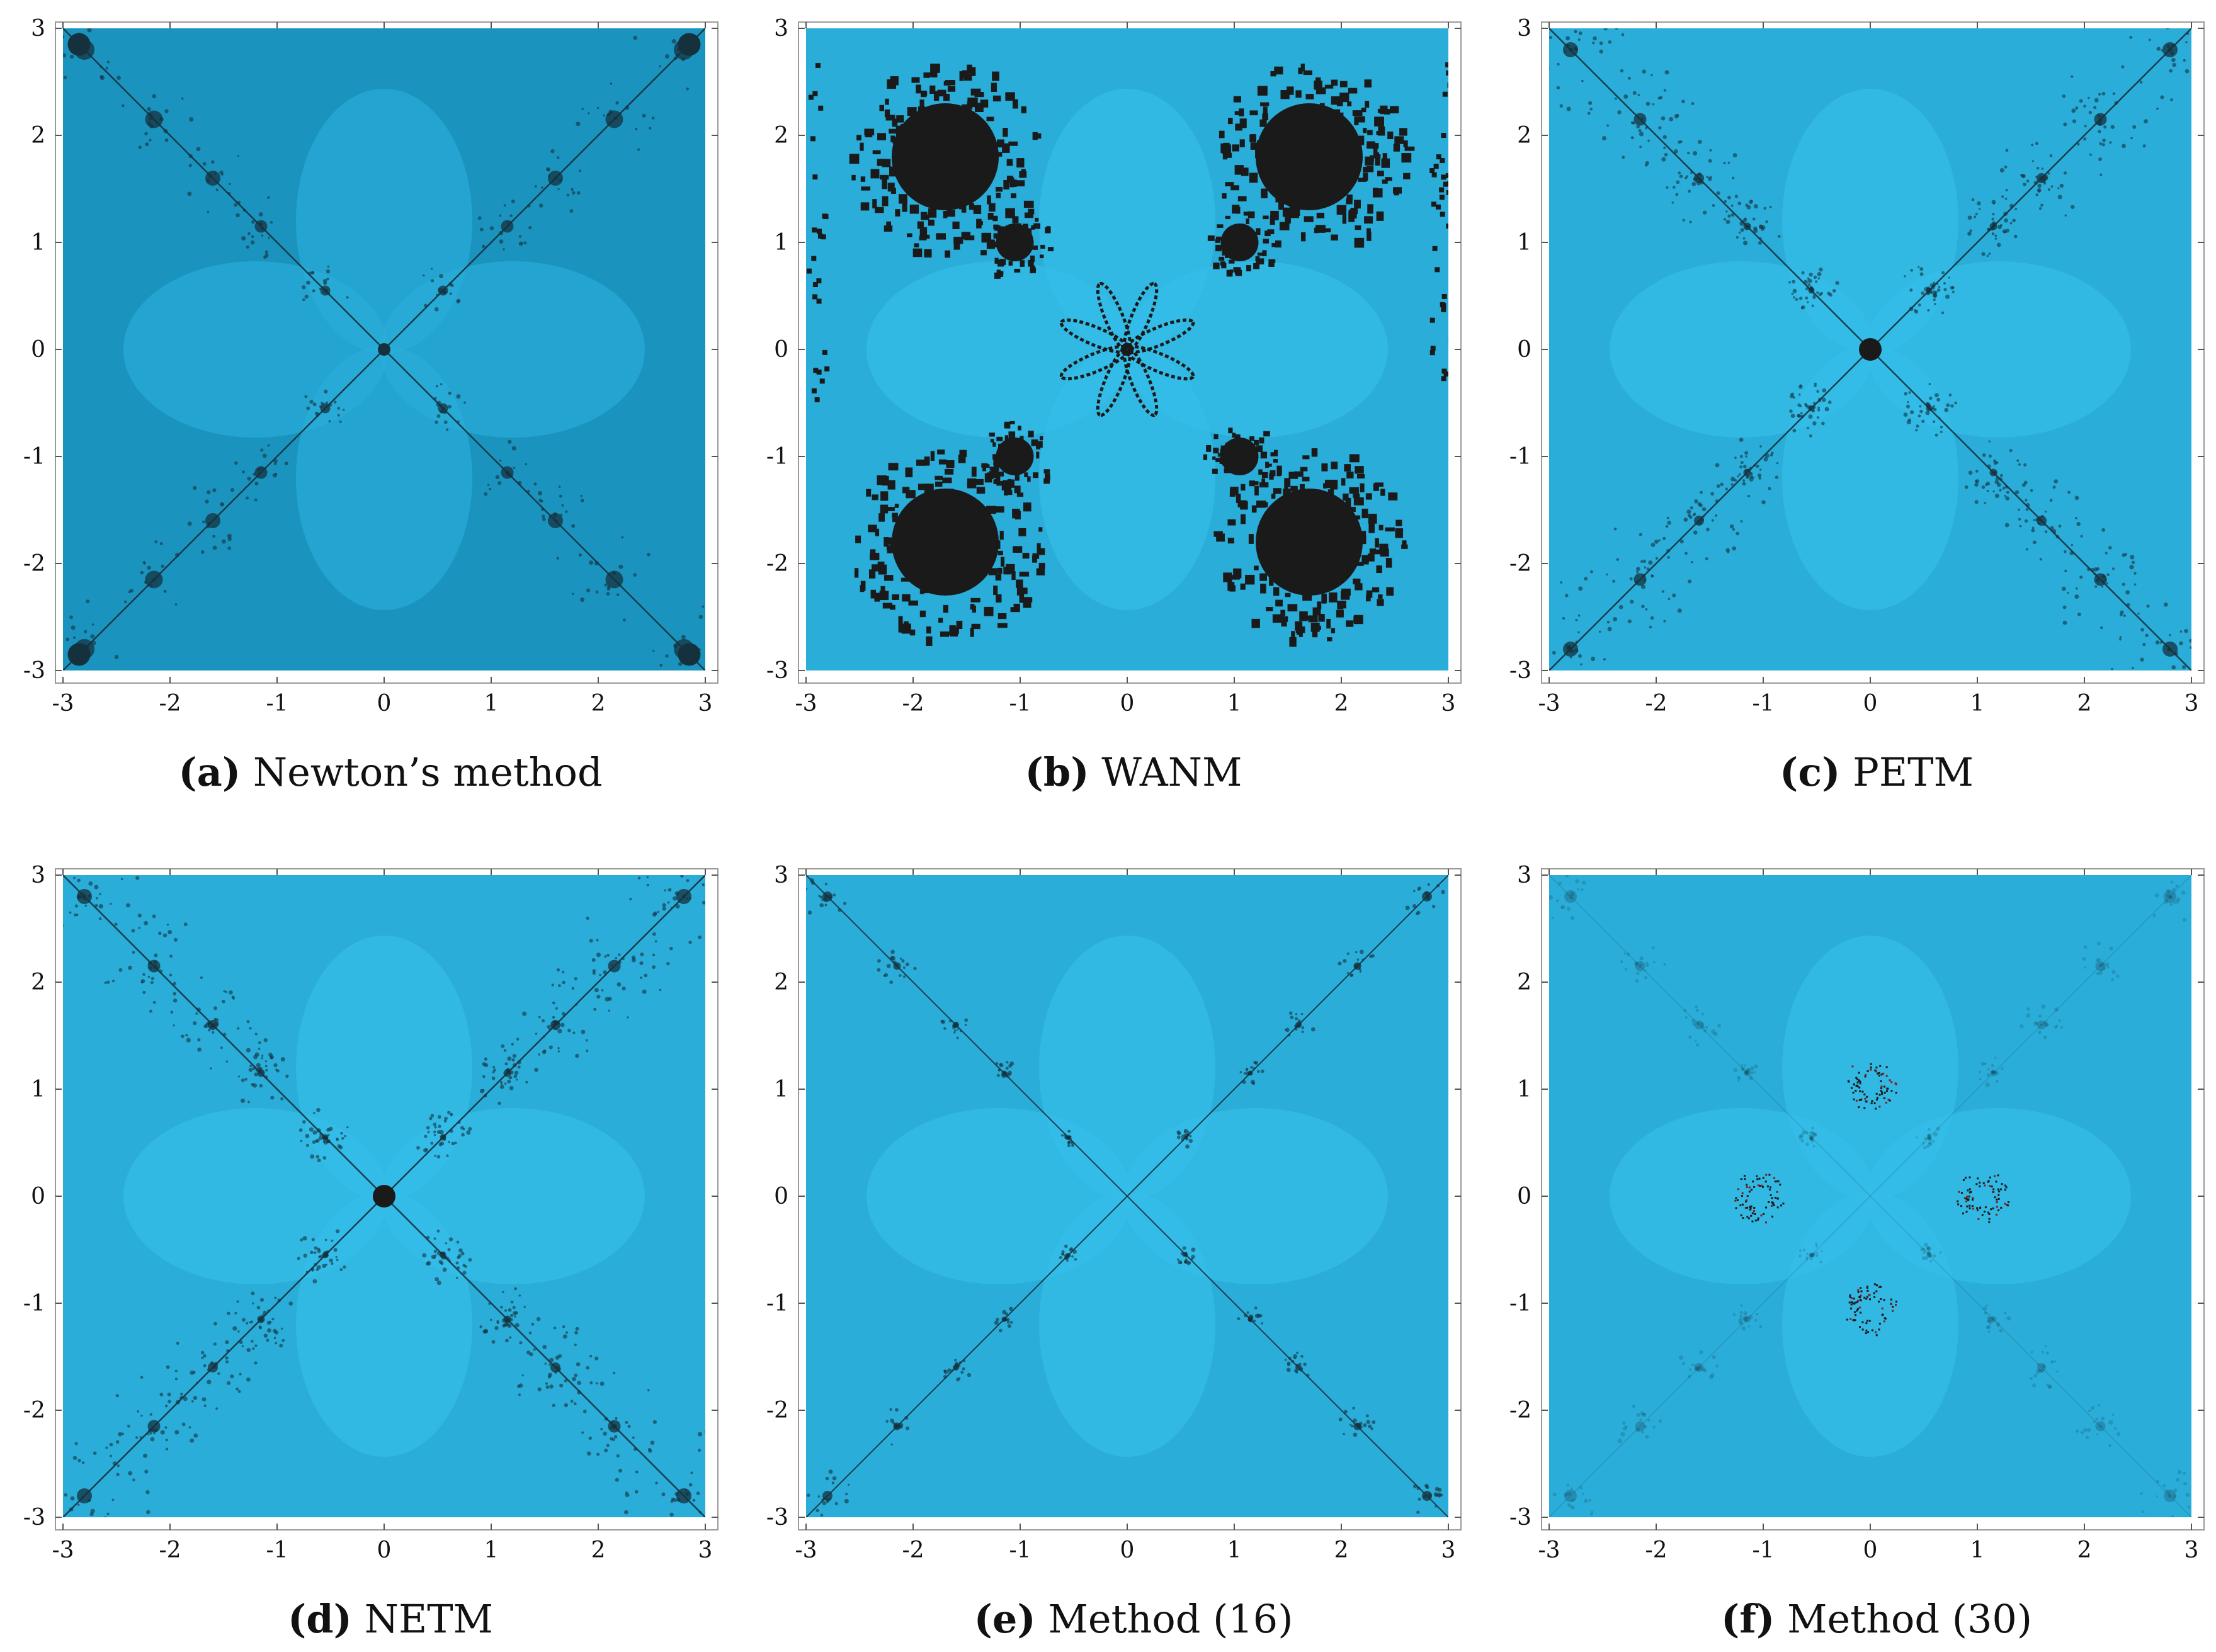 Image resolution: width=2216 pixels, height=1652 pixels. I want to click on basin-lobe, so click(1127, 1324).